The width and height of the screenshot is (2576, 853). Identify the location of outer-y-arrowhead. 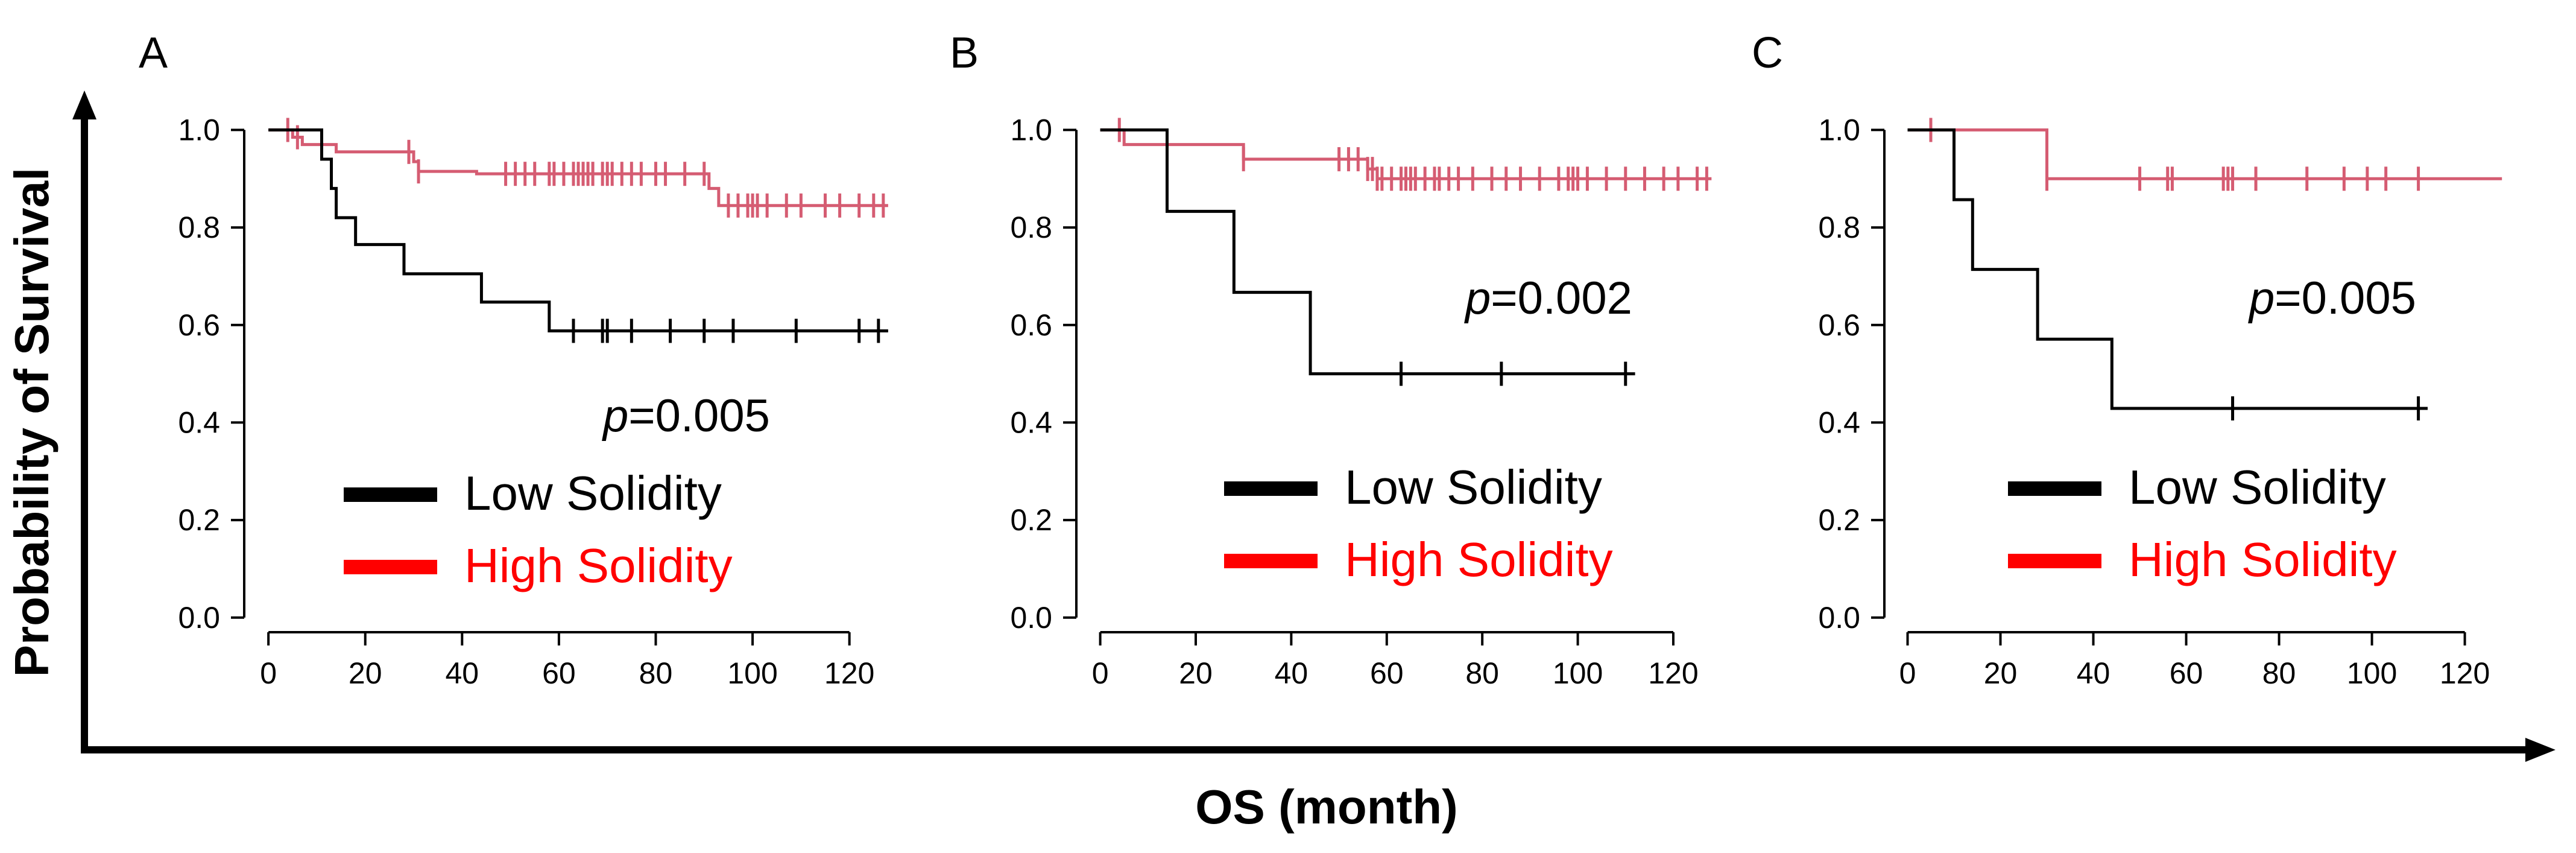
(84, 104).